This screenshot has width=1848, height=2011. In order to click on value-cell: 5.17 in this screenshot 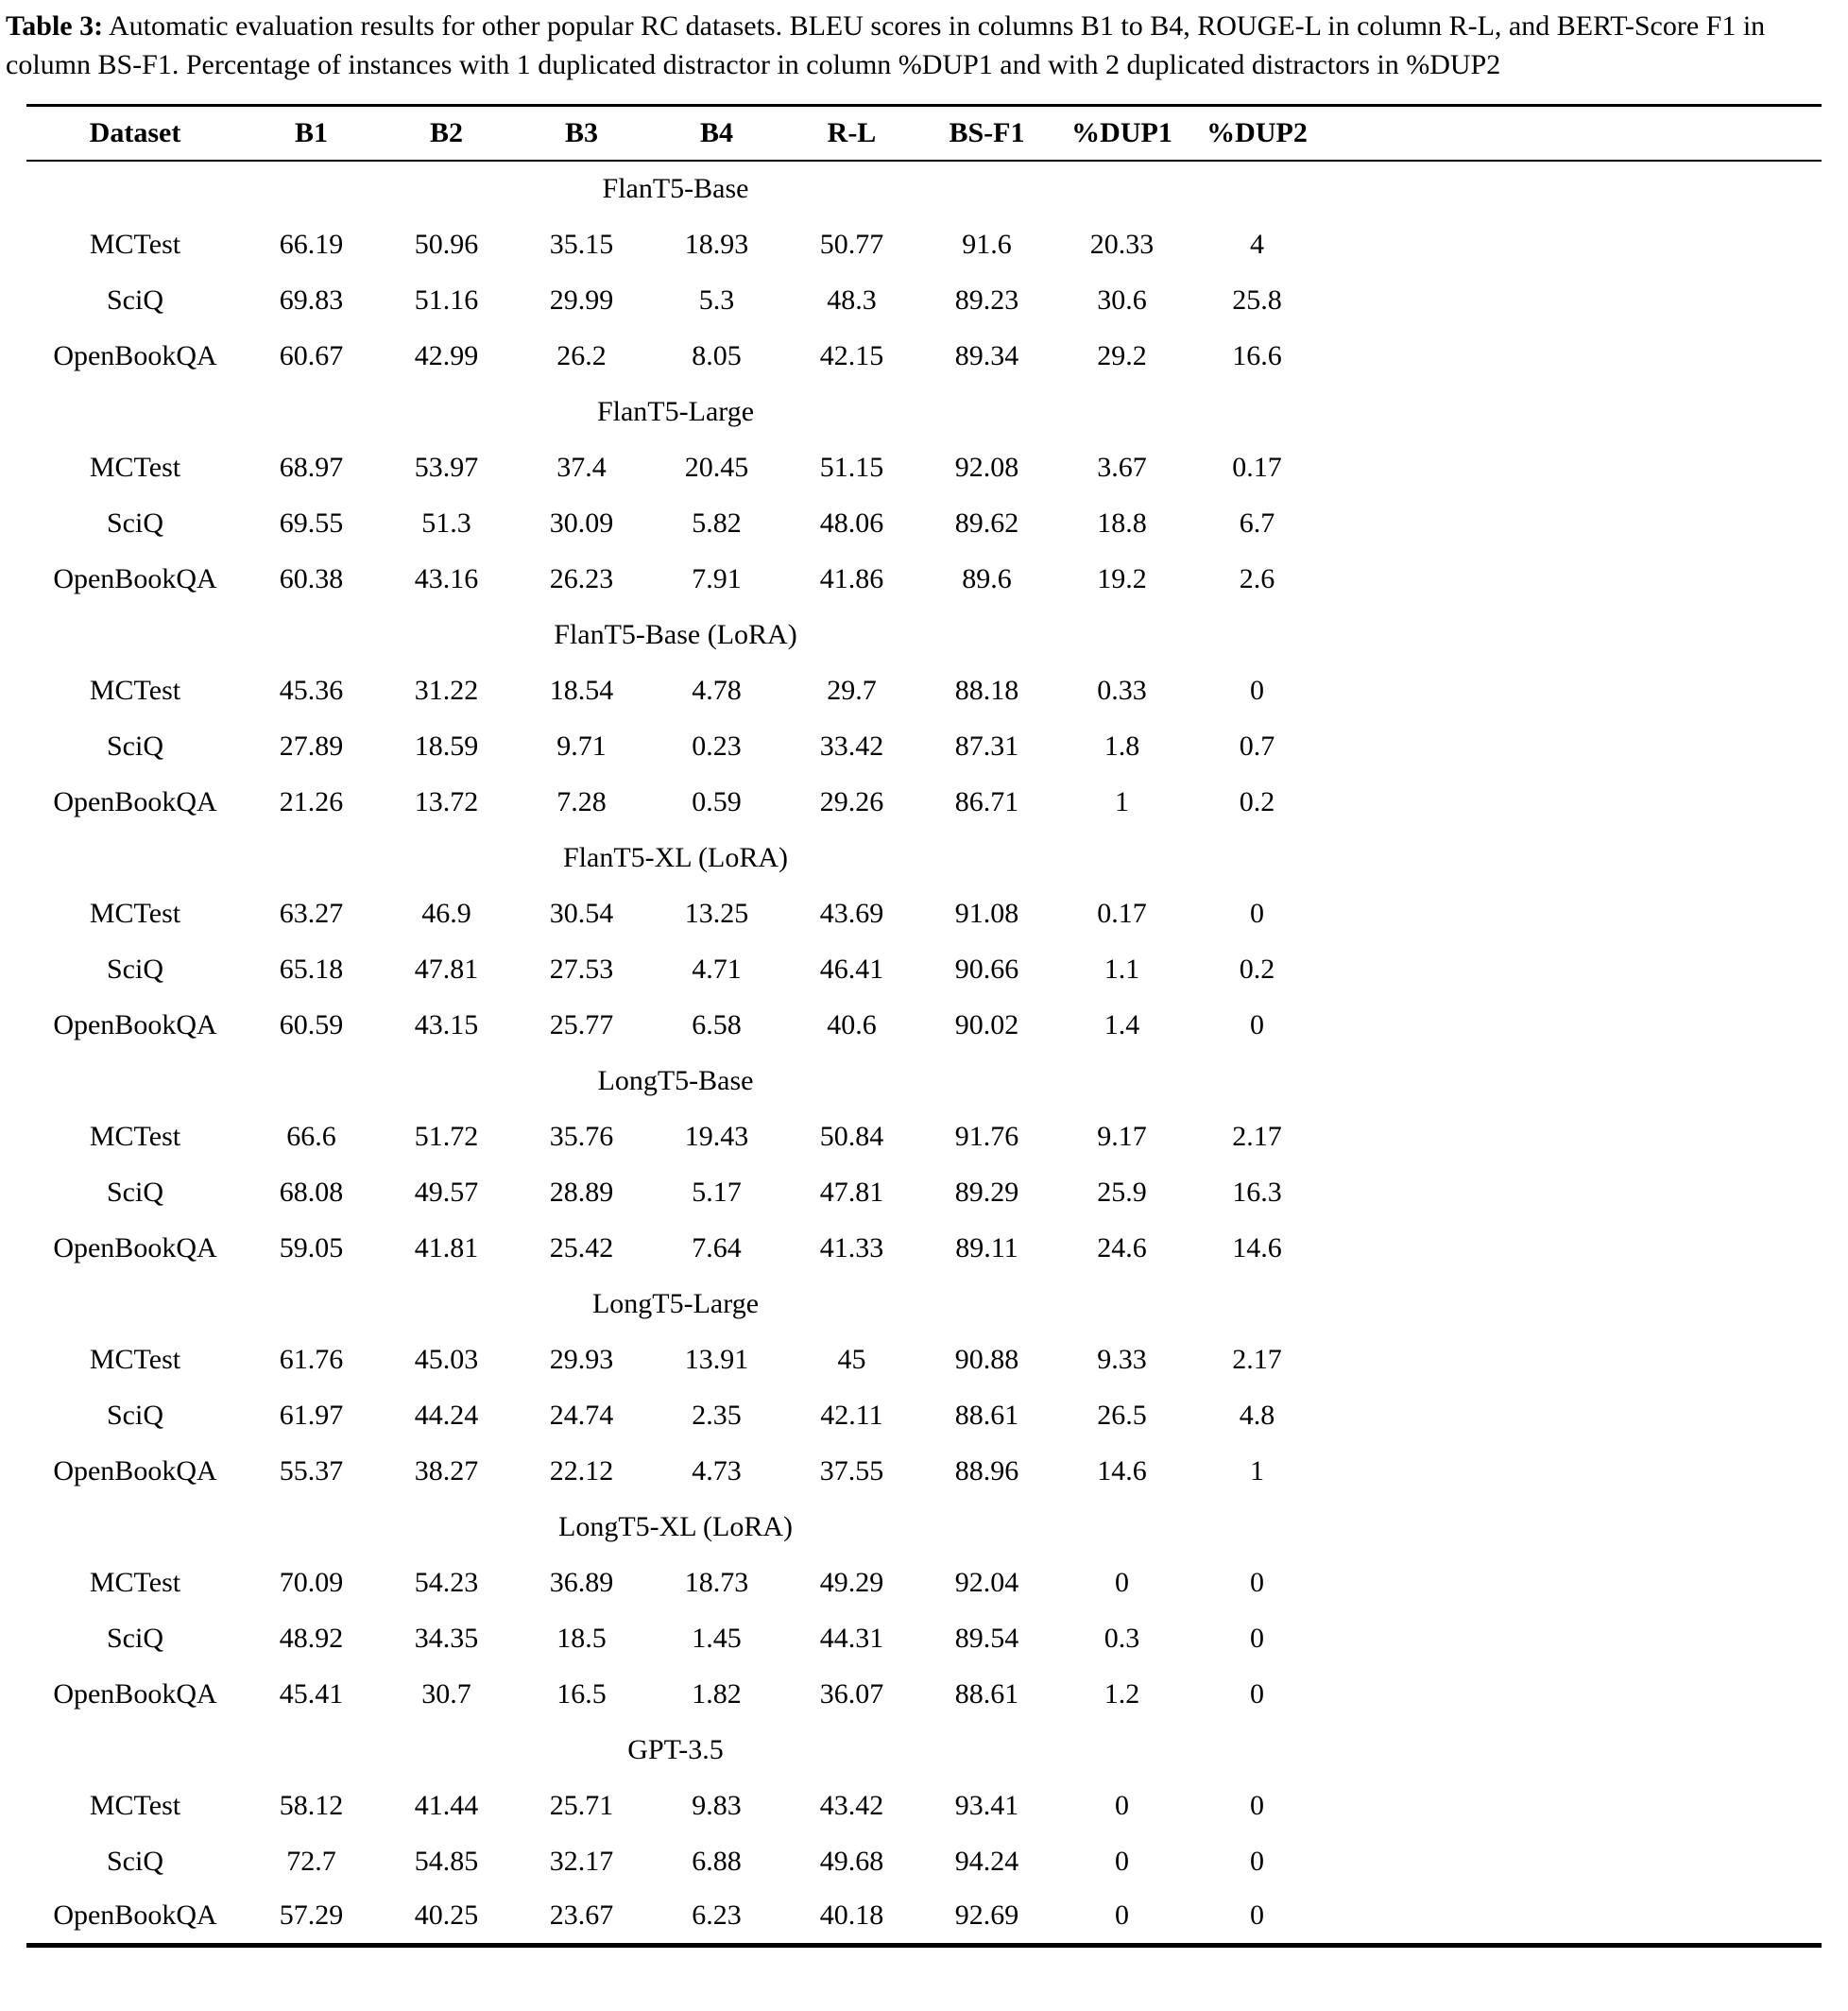, I will do `click(717, 1192)`.